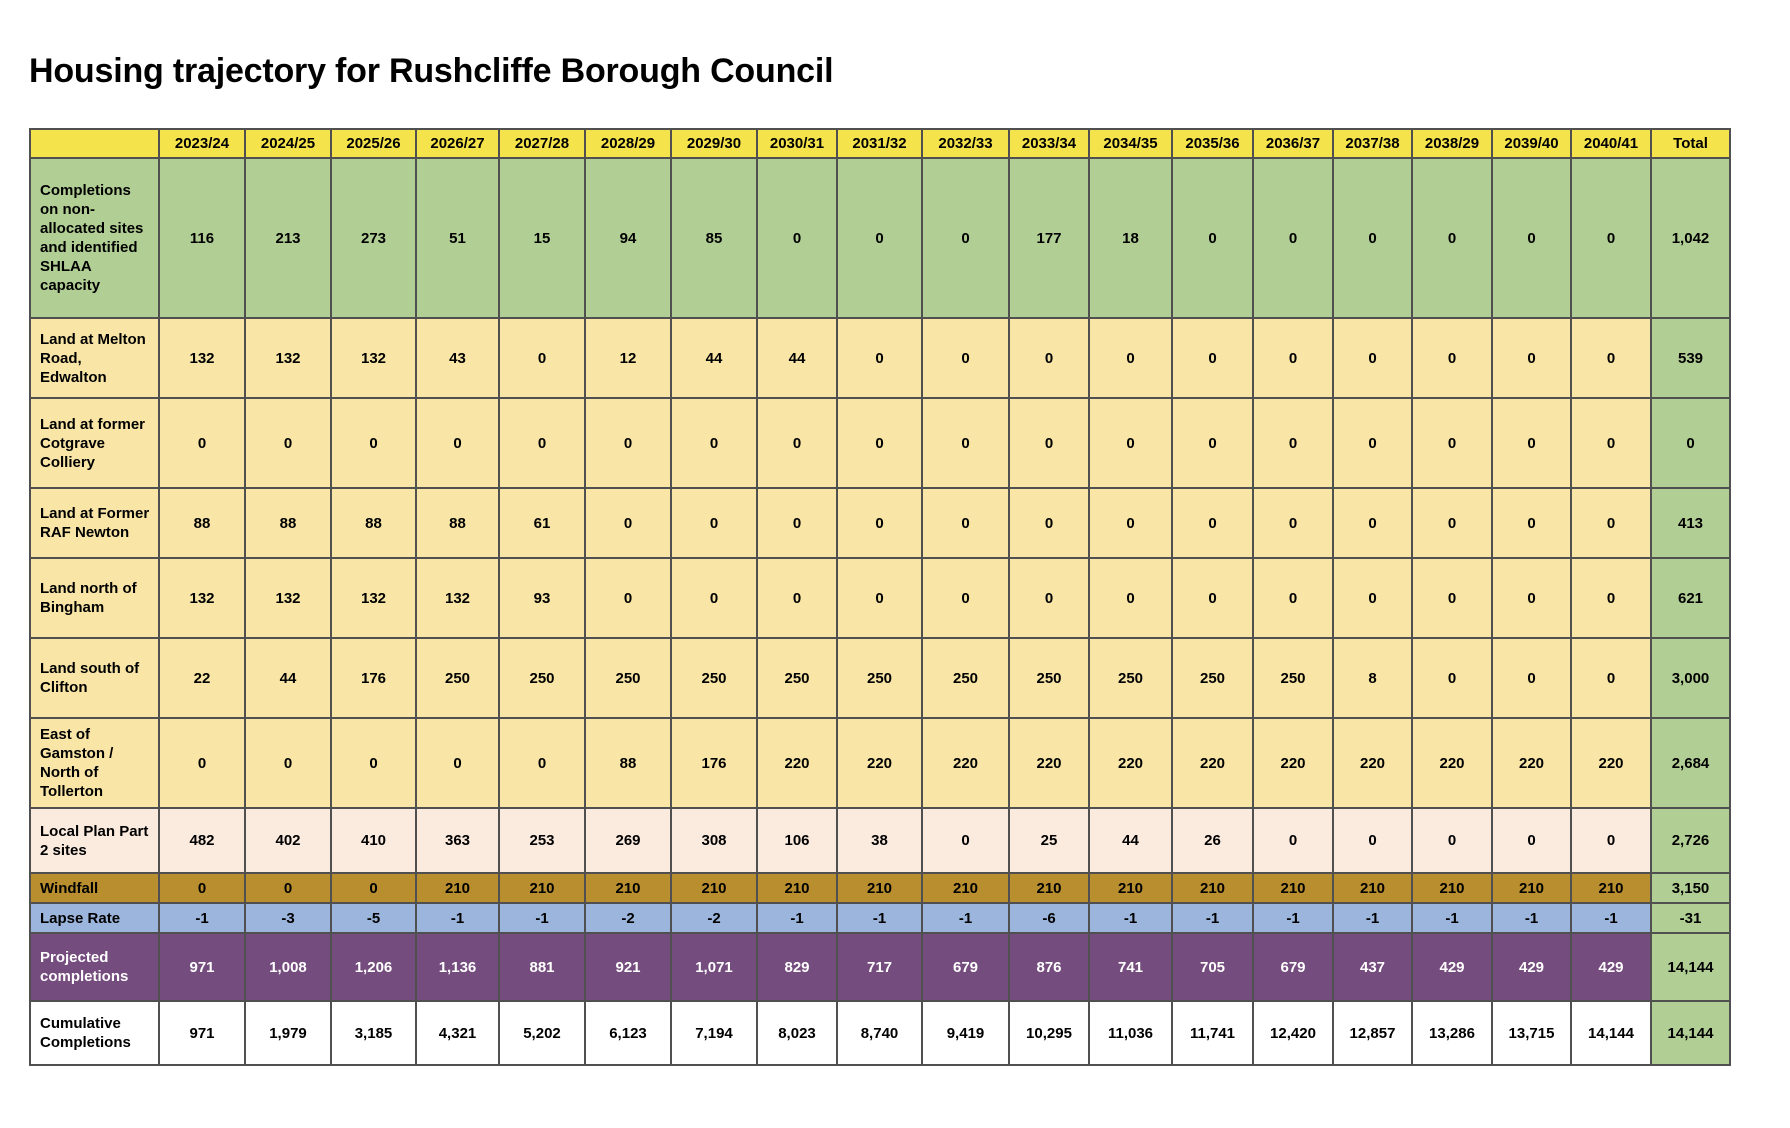 This screenshot has height=1128, width=1790. I want to click on value-cell: 6,123, so click(628, 1033).